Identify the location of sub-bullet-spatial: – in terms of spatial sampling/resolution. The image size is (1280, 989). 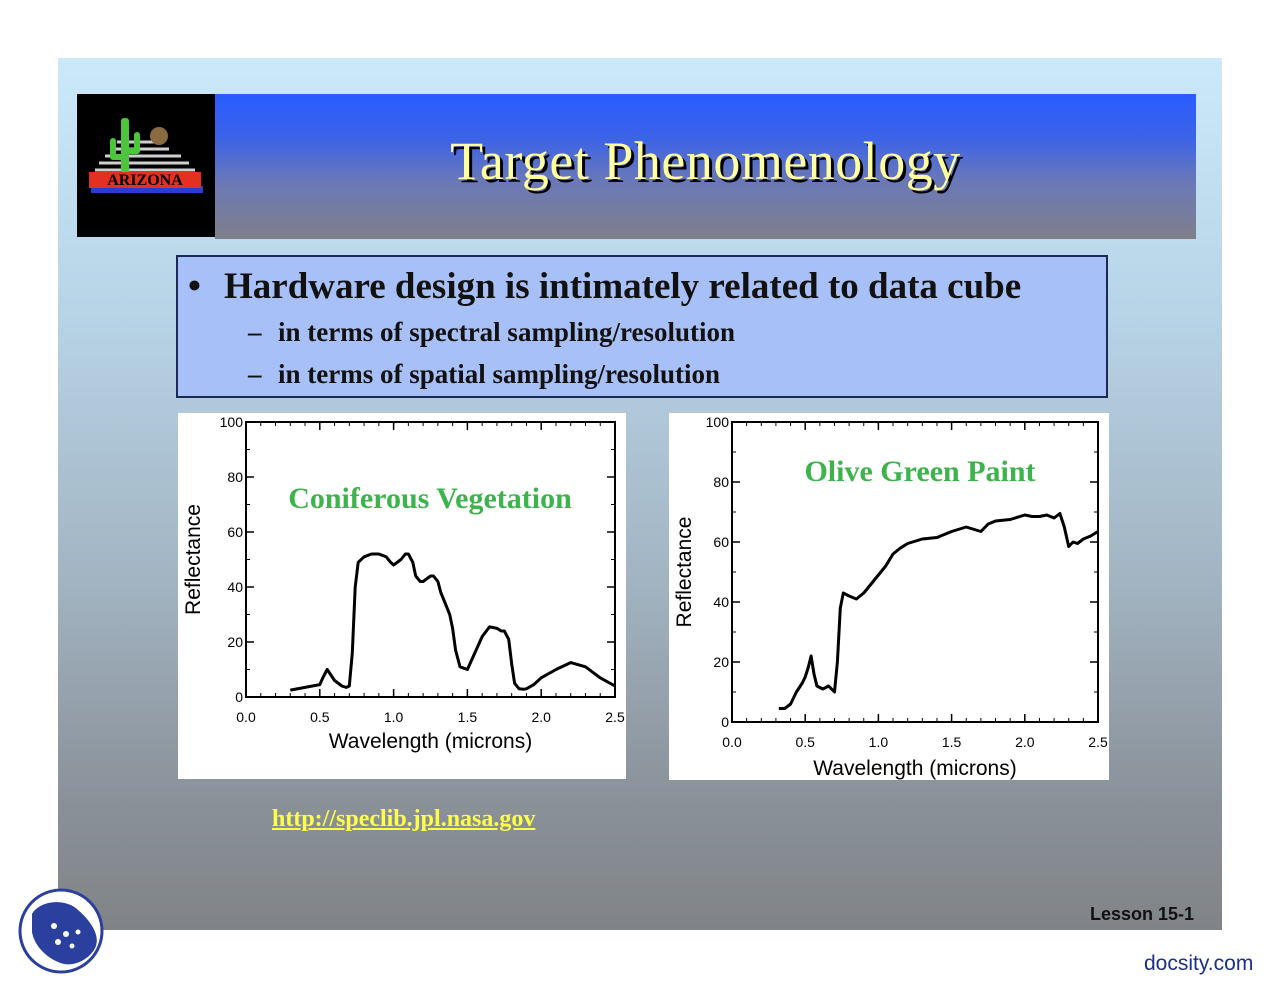
(484, 374).